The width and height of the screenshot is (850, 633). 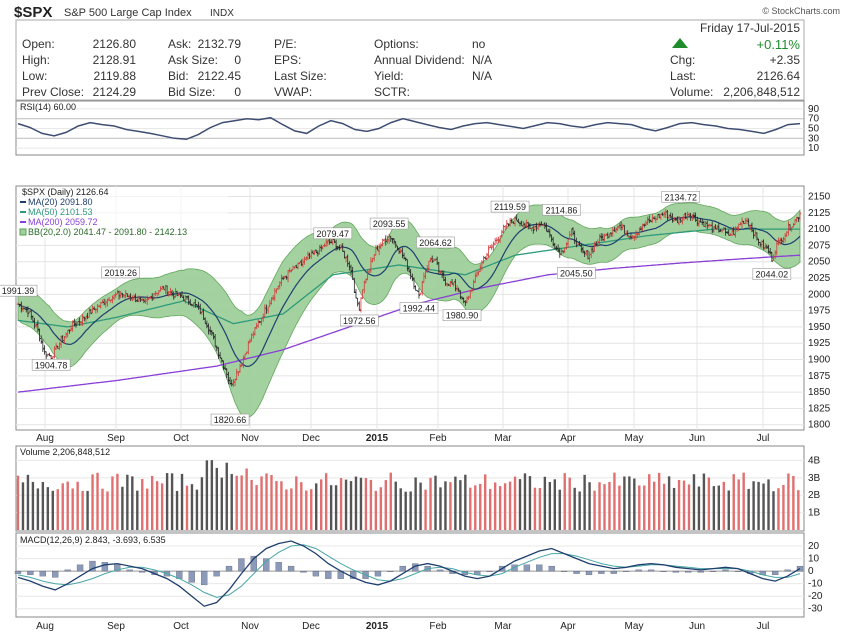 What do you see at coordinates (576, 273) in the screenshot?
I see `price-annotation: 2045.50` at bounding box center [576, 273].